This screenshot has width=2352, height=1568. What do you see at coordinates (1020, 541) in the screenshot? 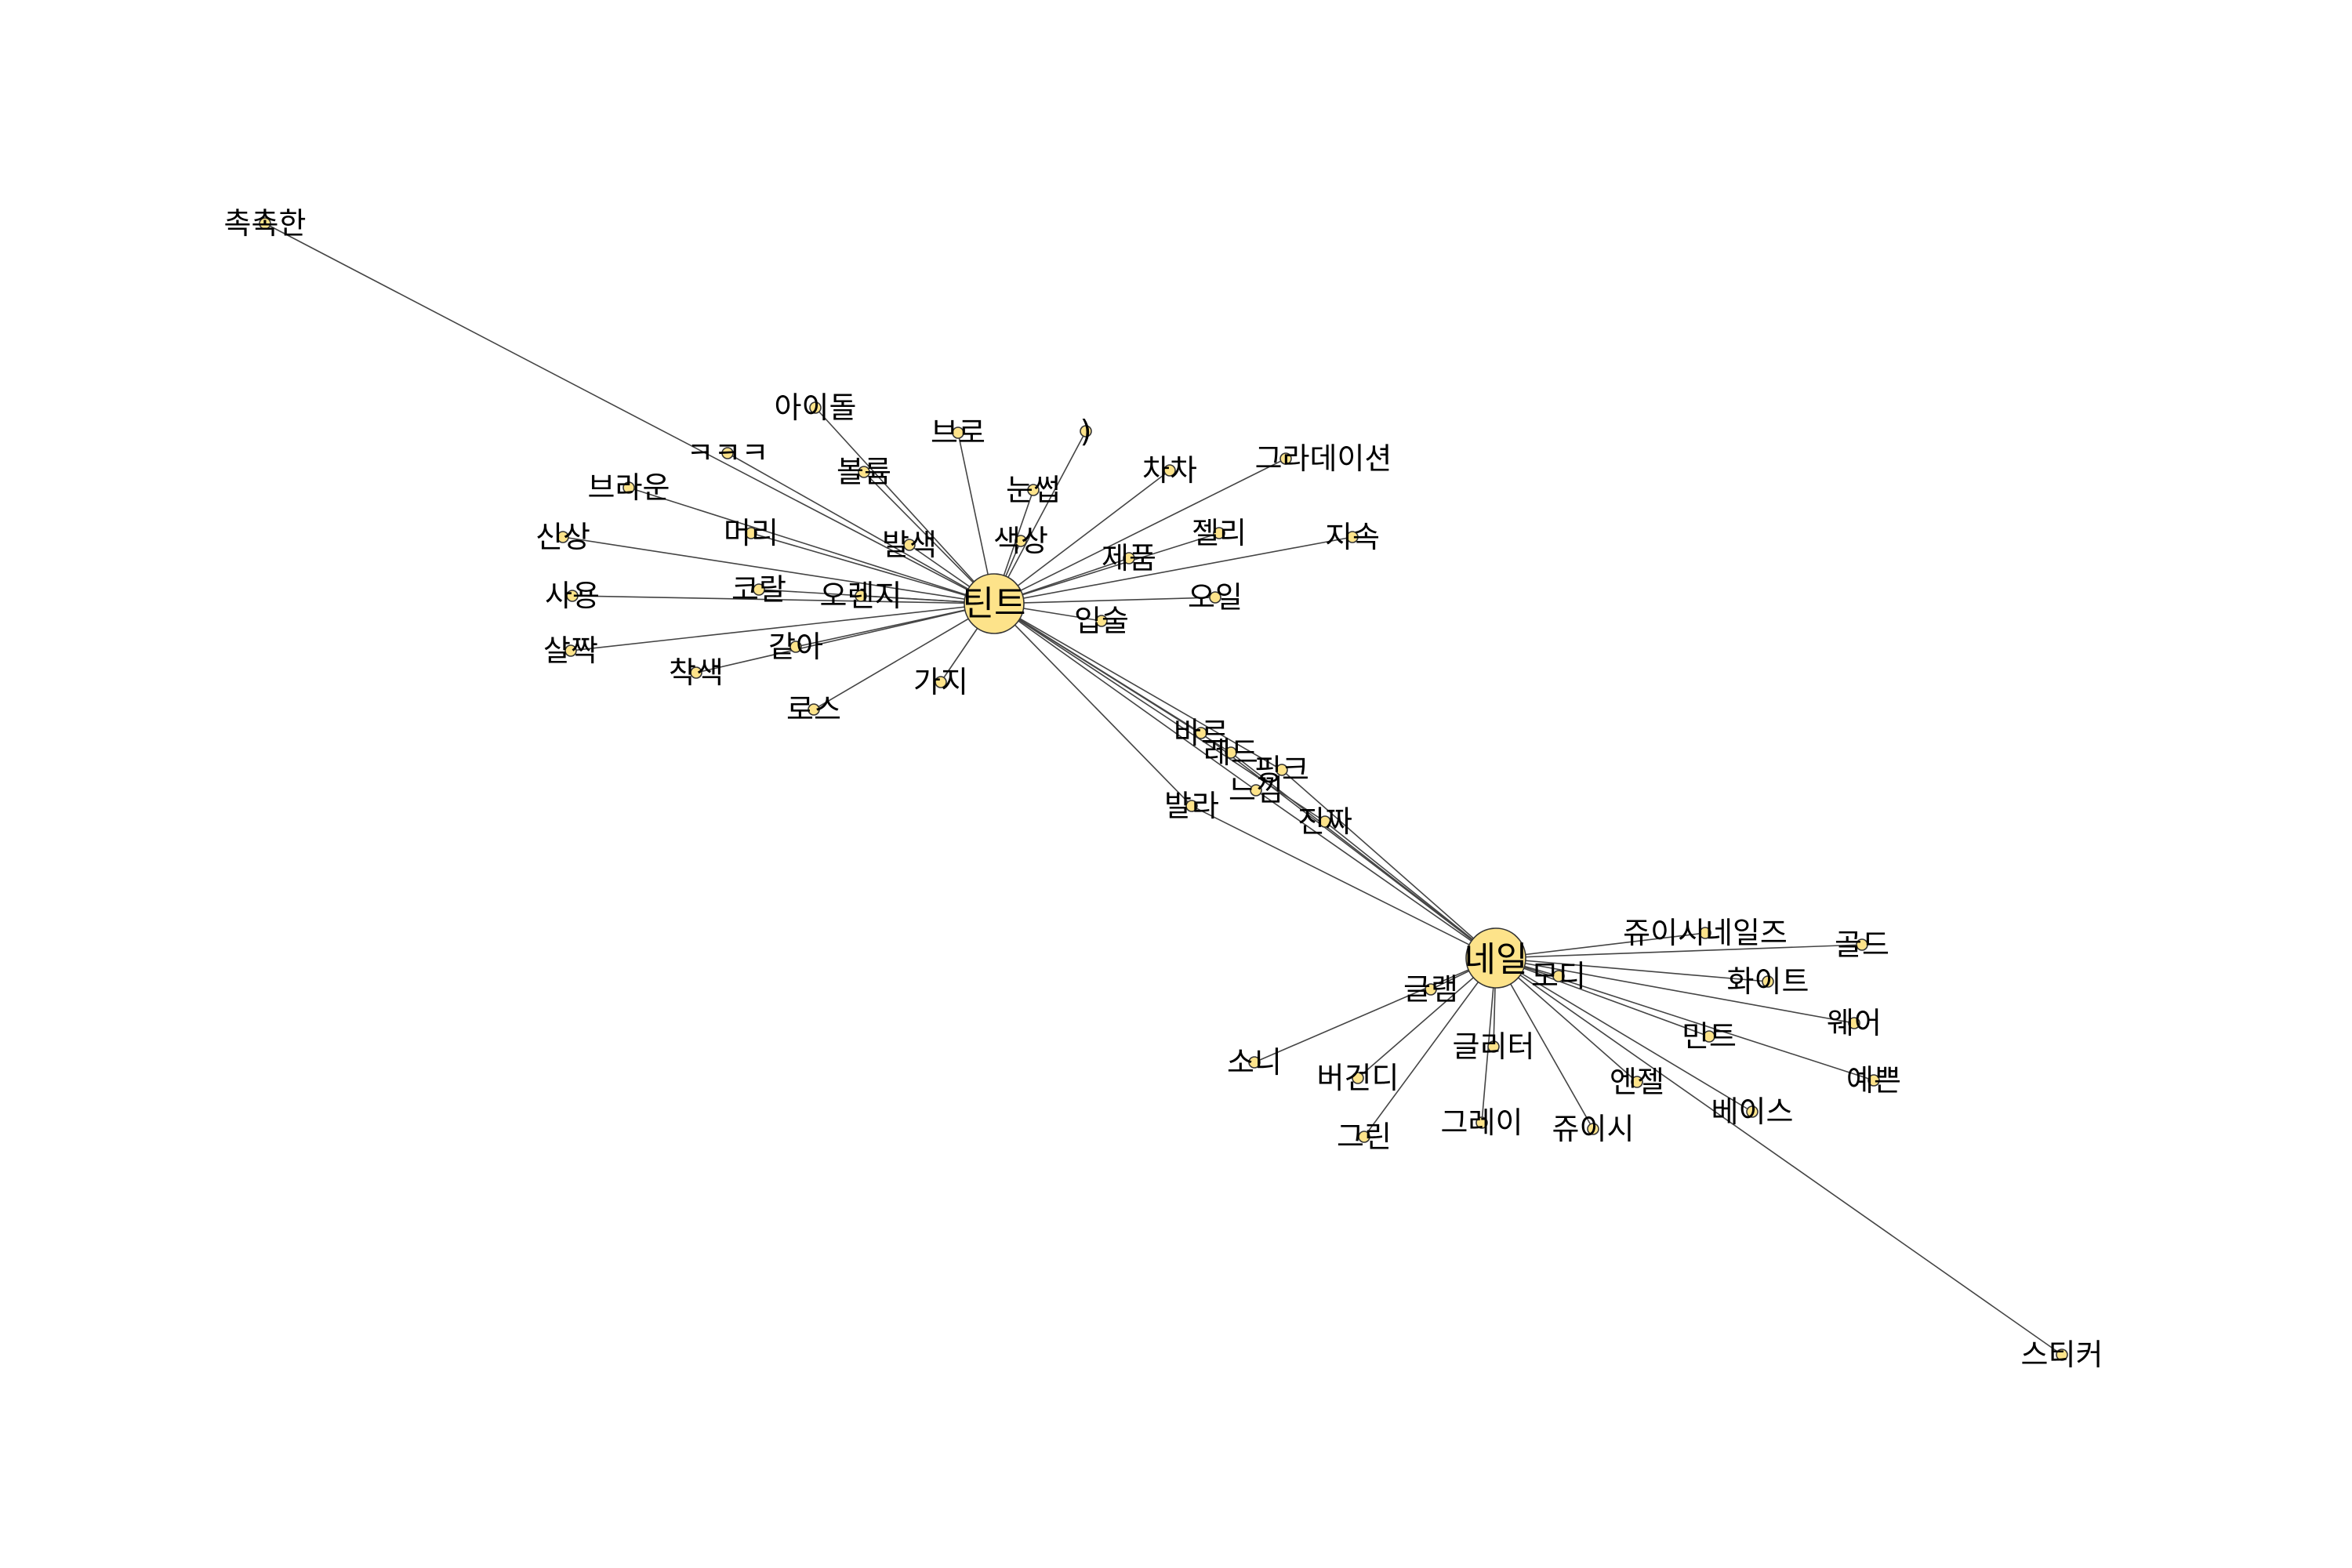
I see `word-label-n14: 색상` at bounding box center [1020, 541].